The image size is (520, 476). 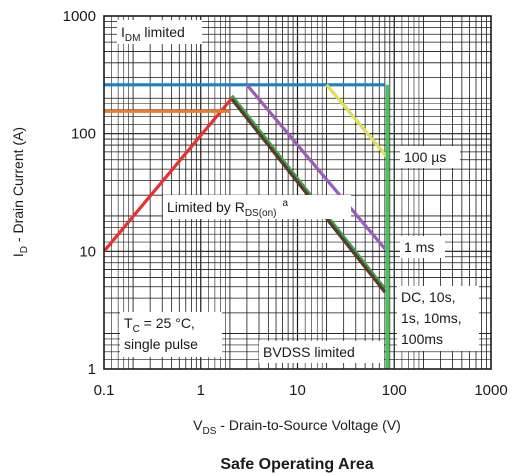 I want to click on y-tick-label: 10, so click(x=87, y=251).